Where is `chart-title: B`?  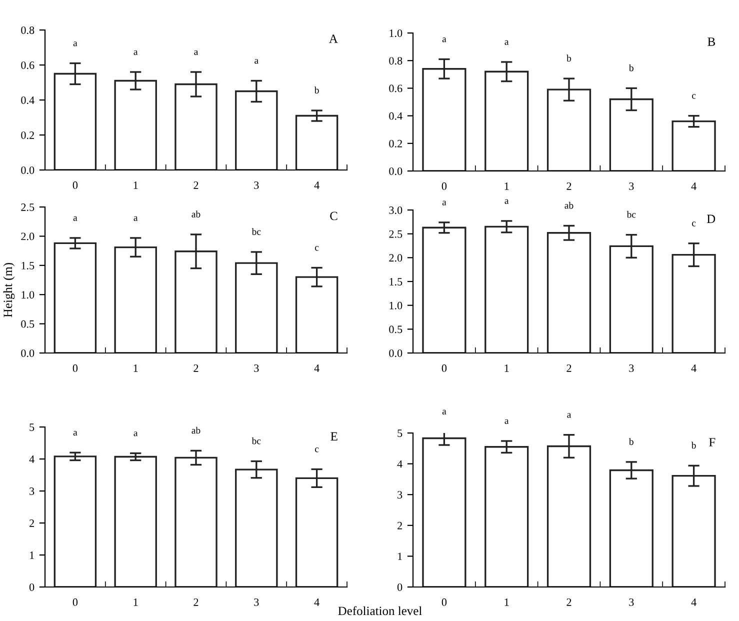 chart-title: B is located at coordinates (712, 42).